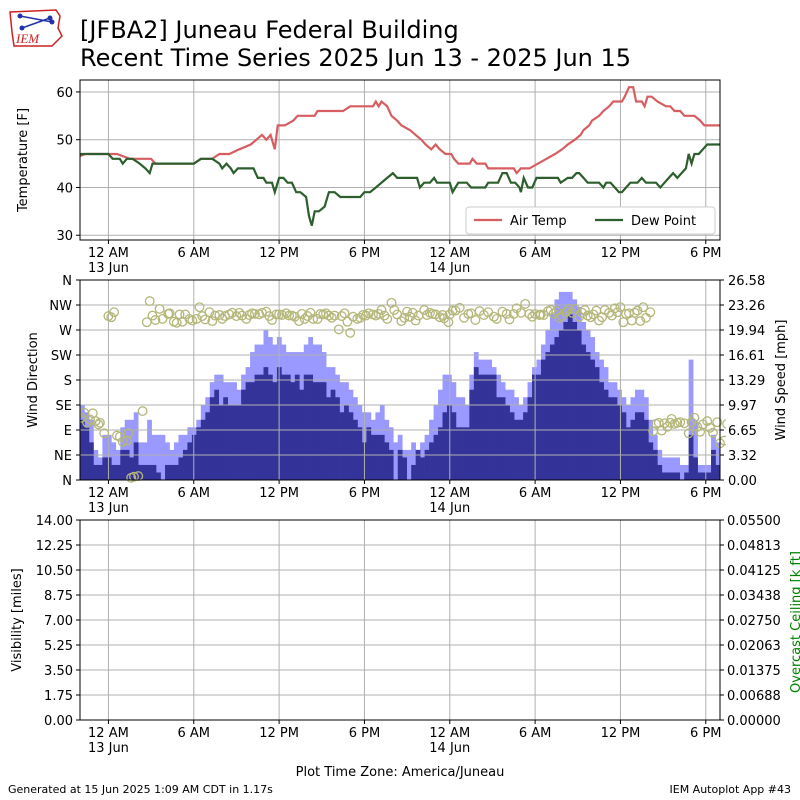  I want to click on ceiling-tick-label: 0.00688, so click(754, 696).